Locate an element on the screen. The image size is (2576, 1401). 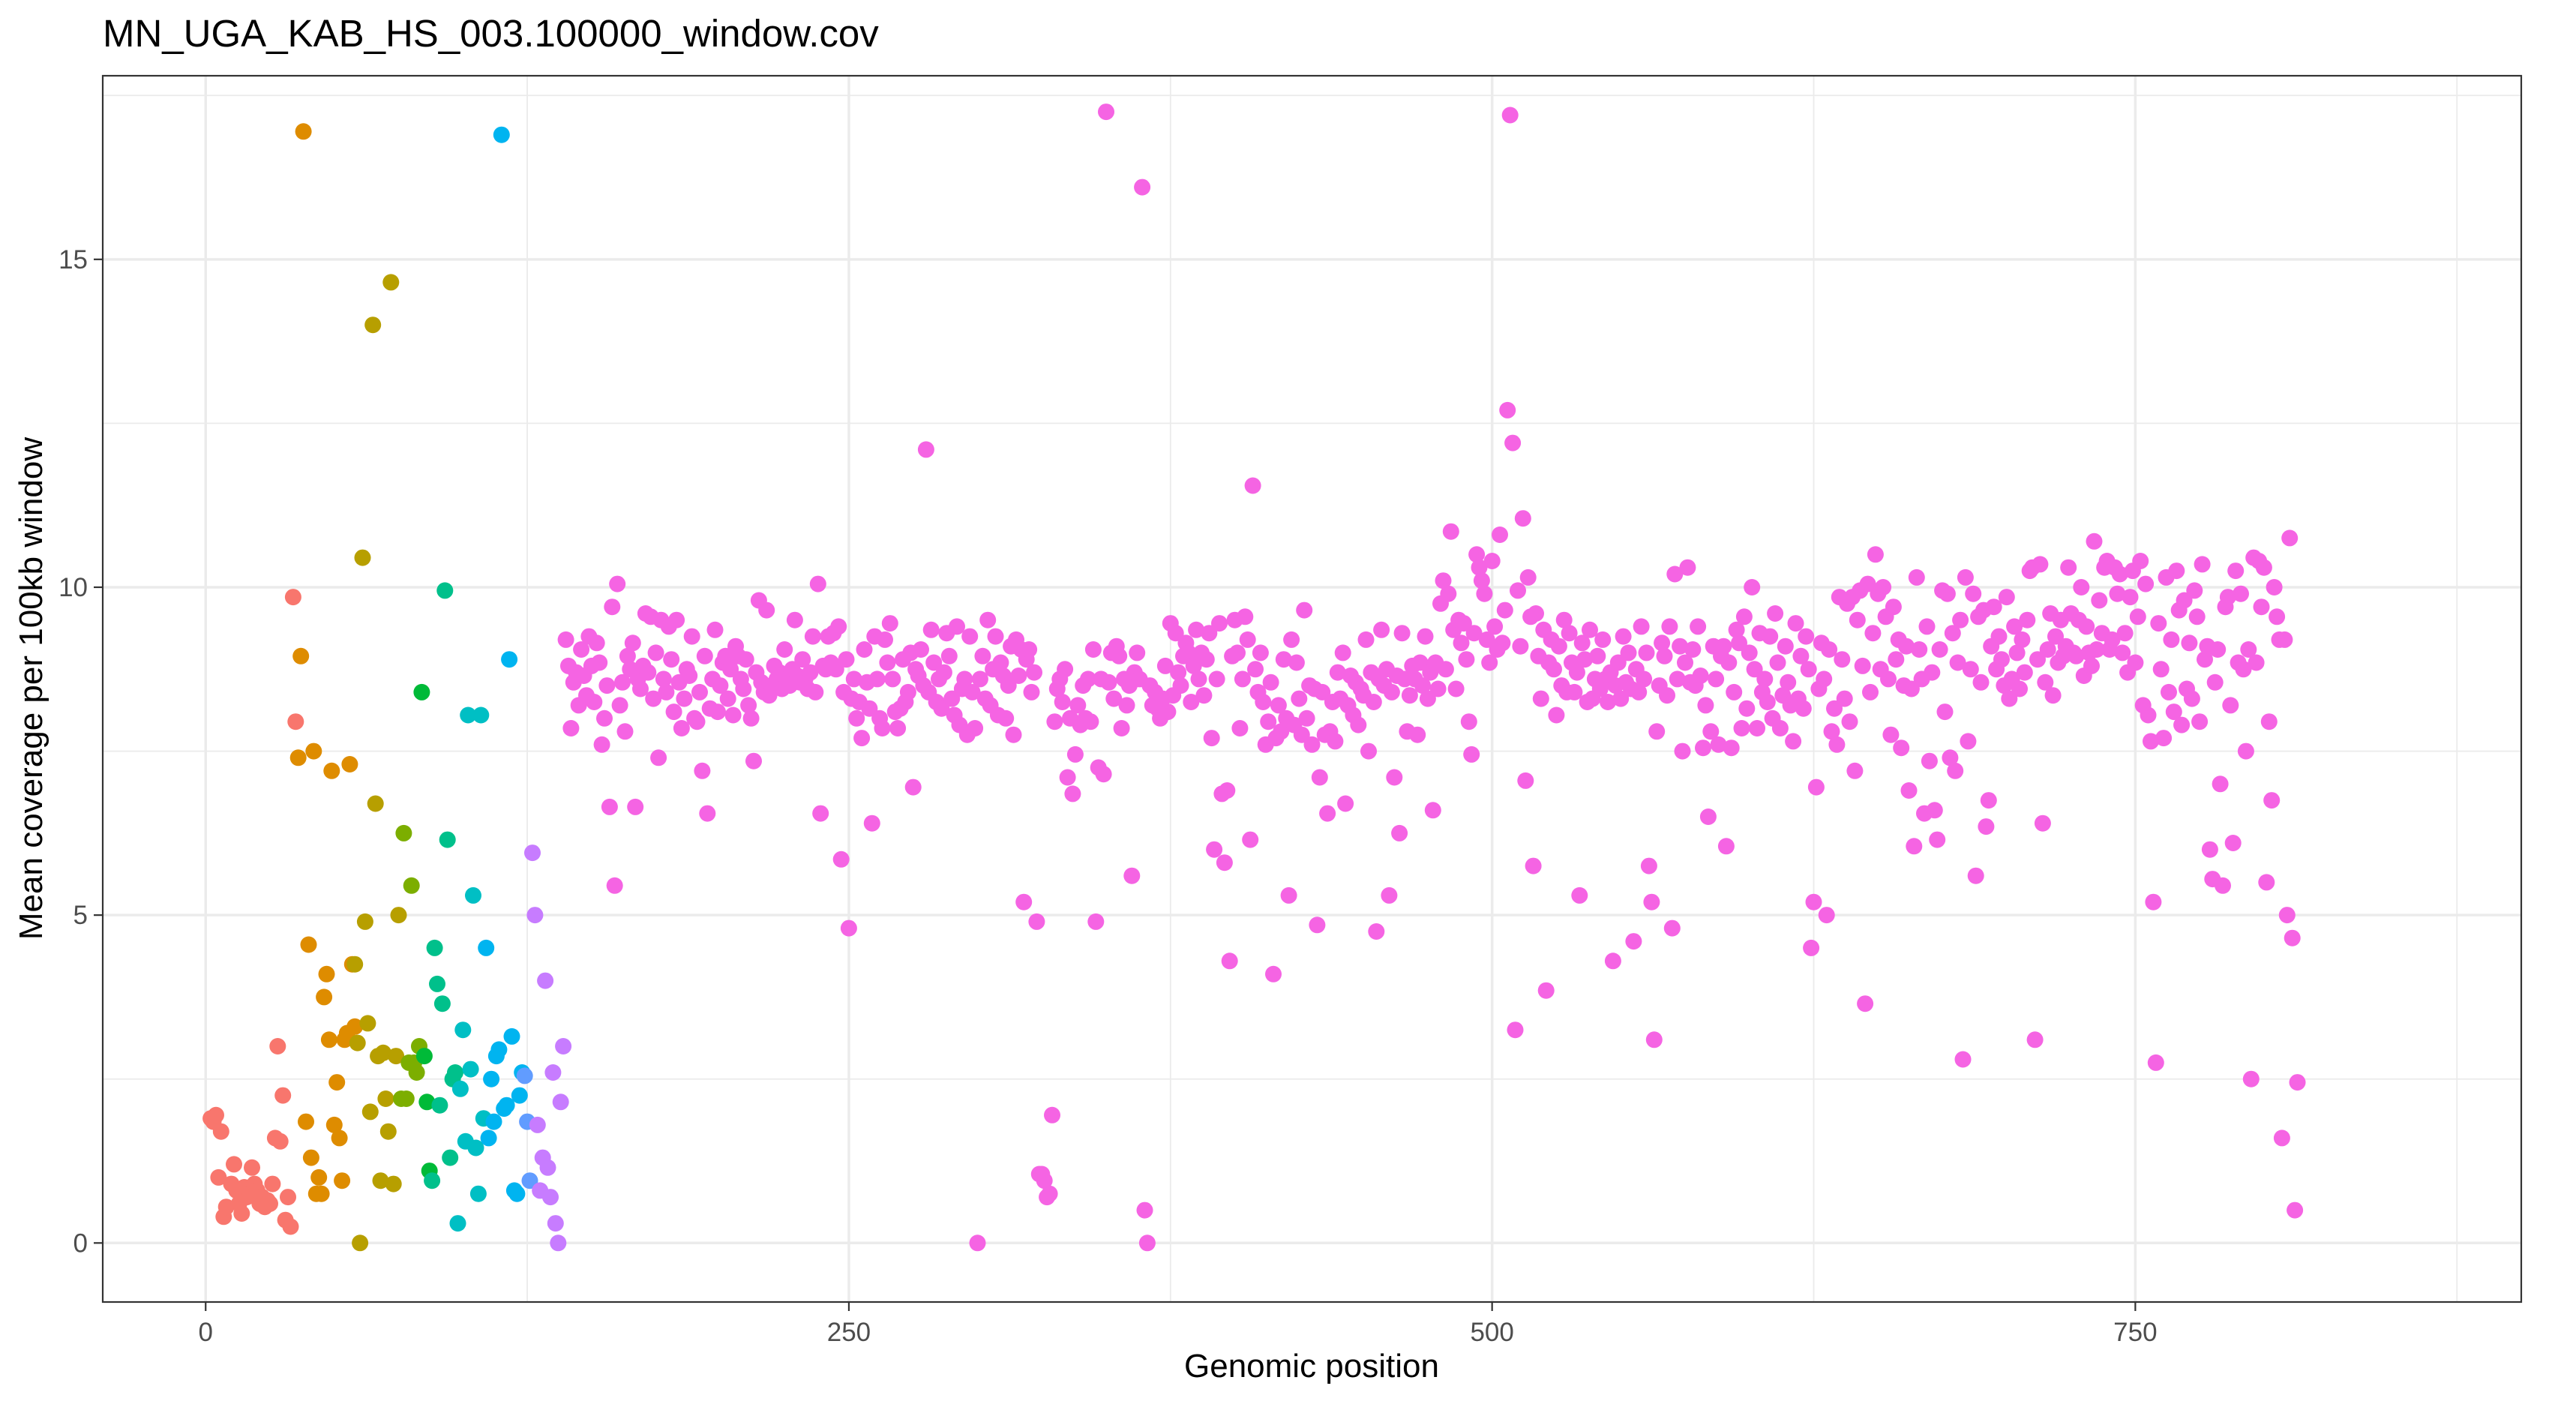
y-axis-title: Mean coverage per 100kb window is located at coordinates (31, 688).